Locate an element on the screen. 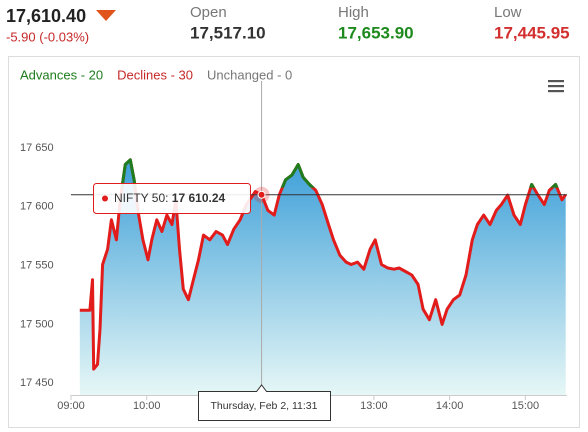 Image resolution: width=588 pixels, height=432 pixels. stat-label: Open is located at coordinates (208, 12).